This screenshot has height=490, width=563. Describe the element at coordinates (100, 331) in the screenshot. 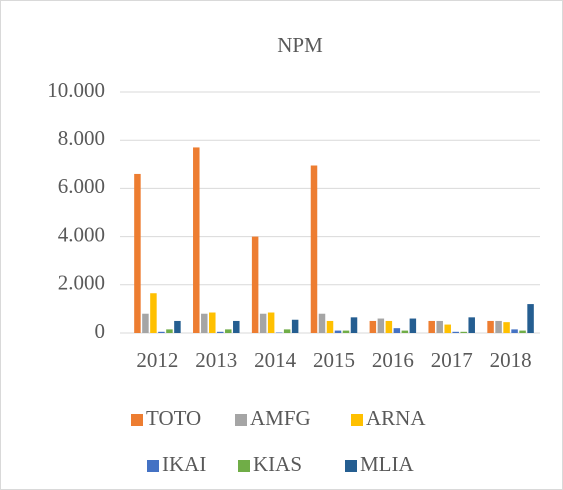

I see `y-tick-label: 0` at that location.